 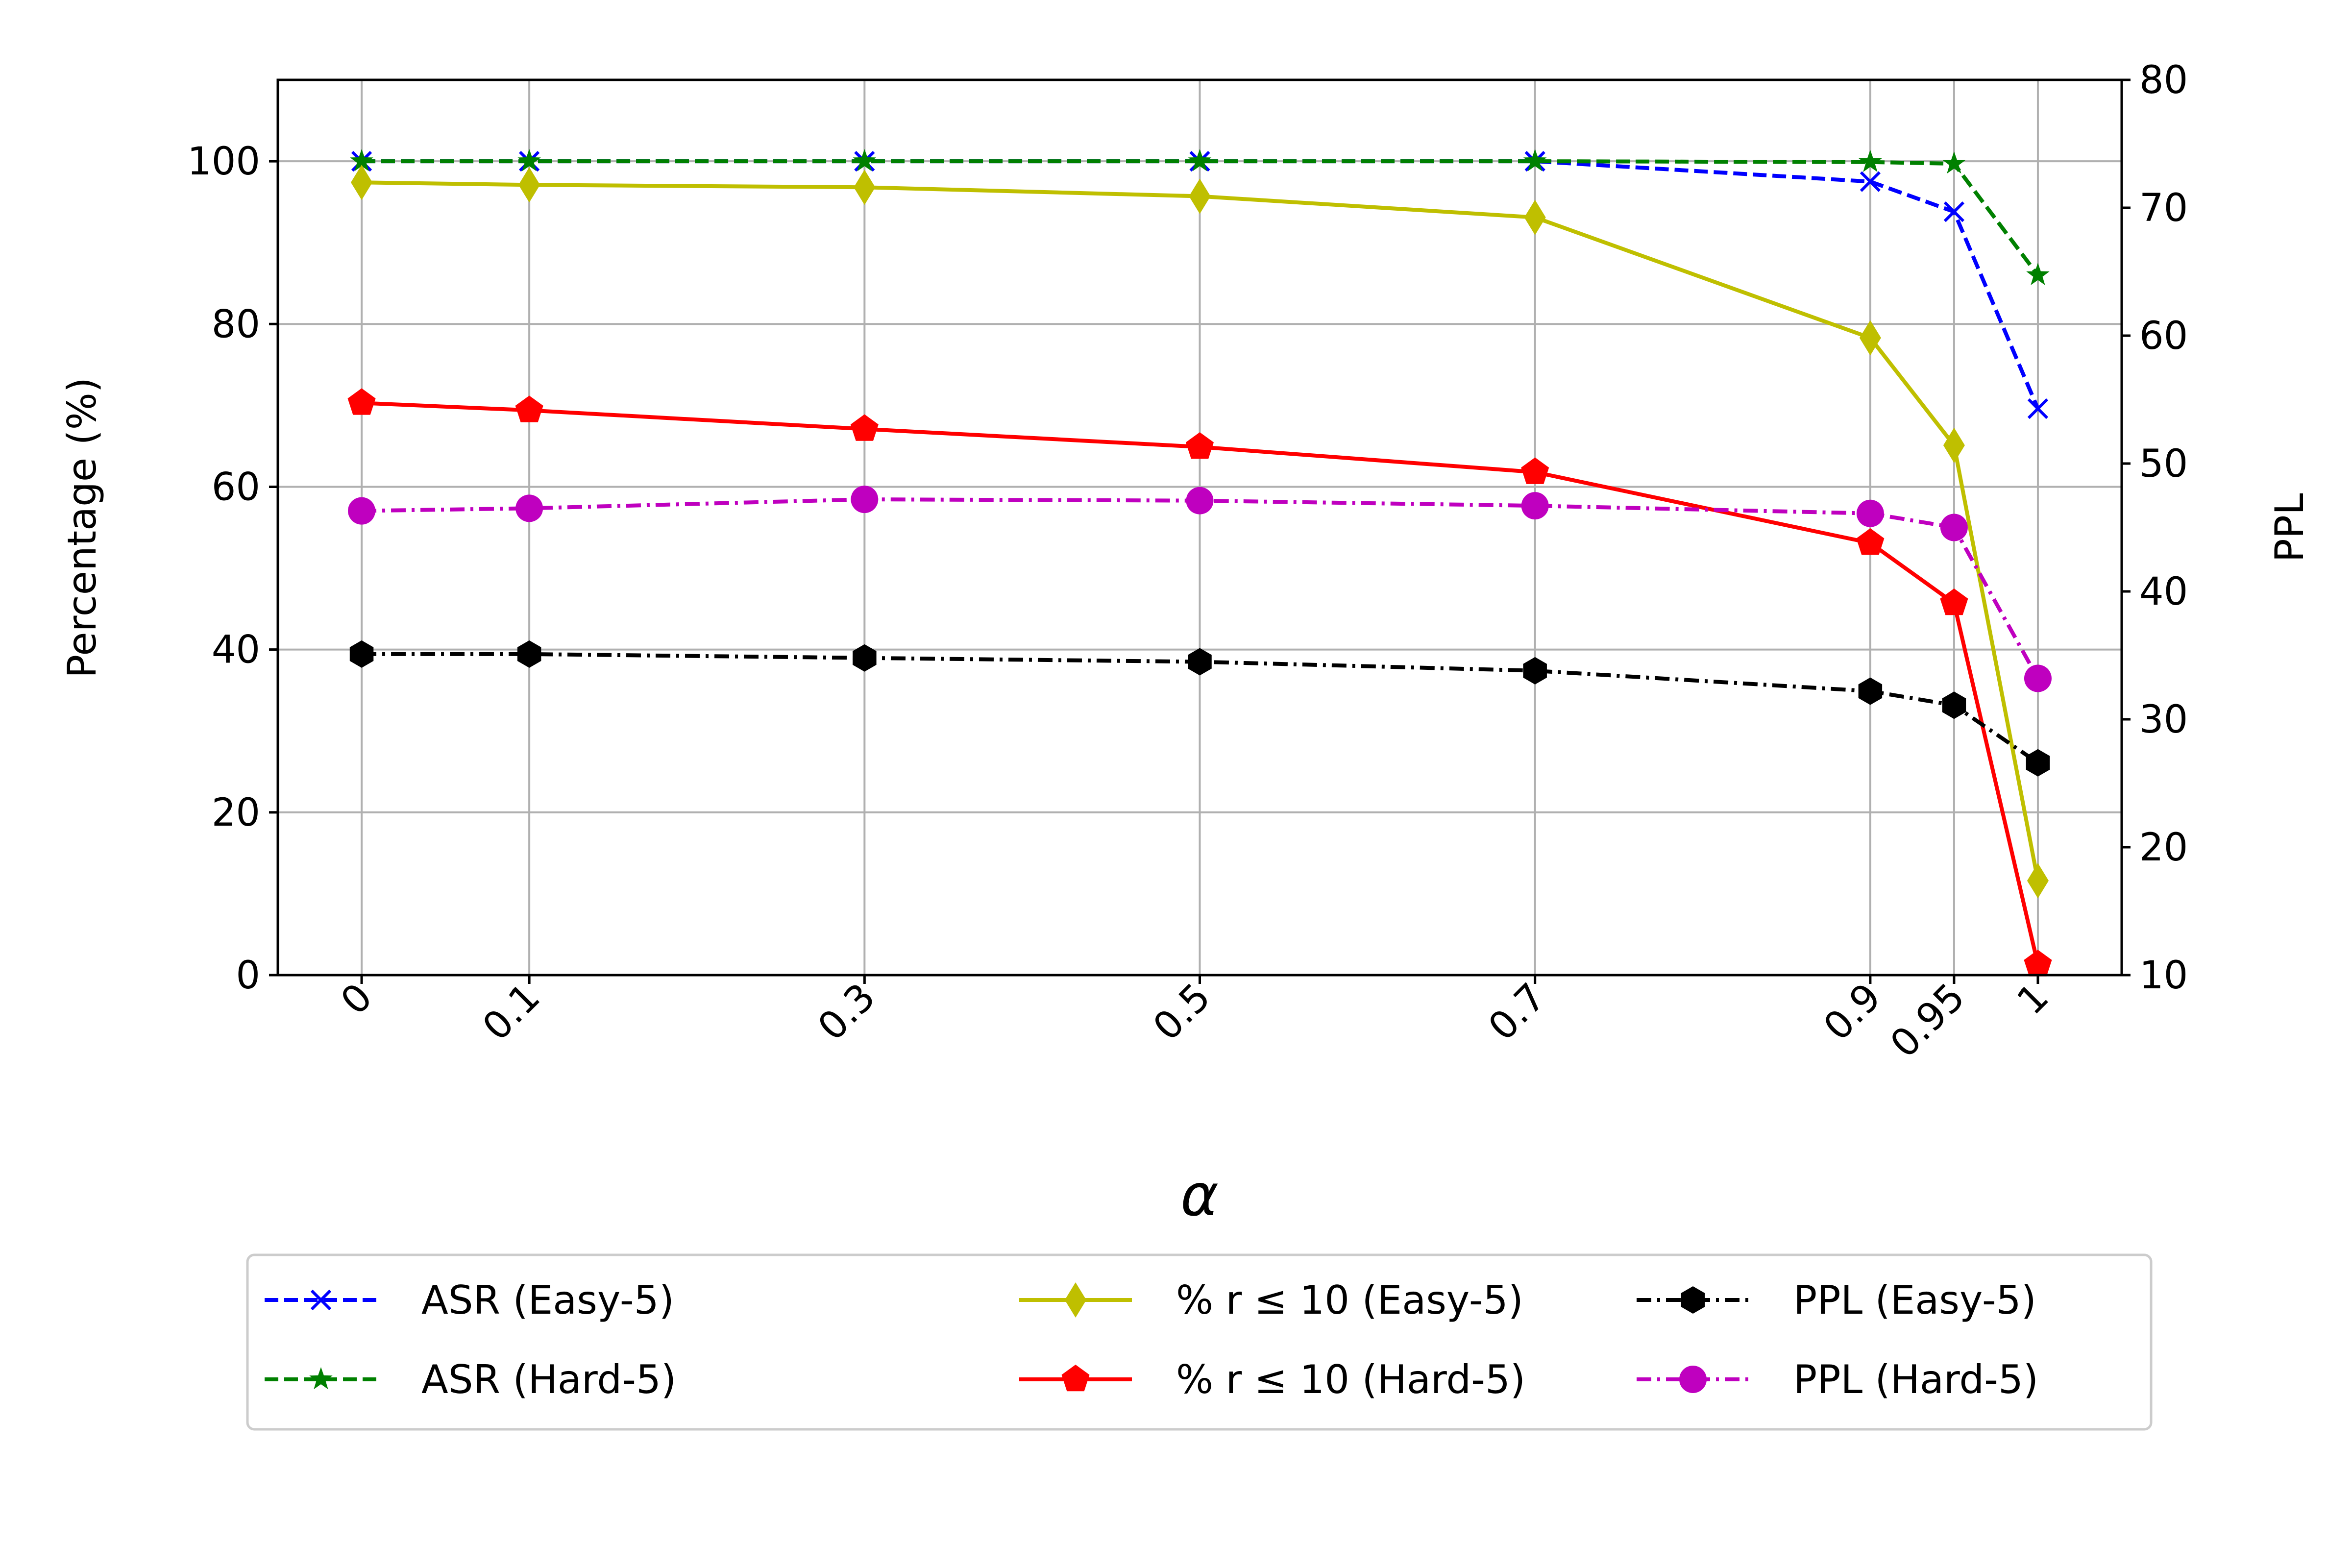 What do you see at coordinates (236, 650) in the screenshot?
I see `y-tick-label: 40` at bounding box center [236, 650].